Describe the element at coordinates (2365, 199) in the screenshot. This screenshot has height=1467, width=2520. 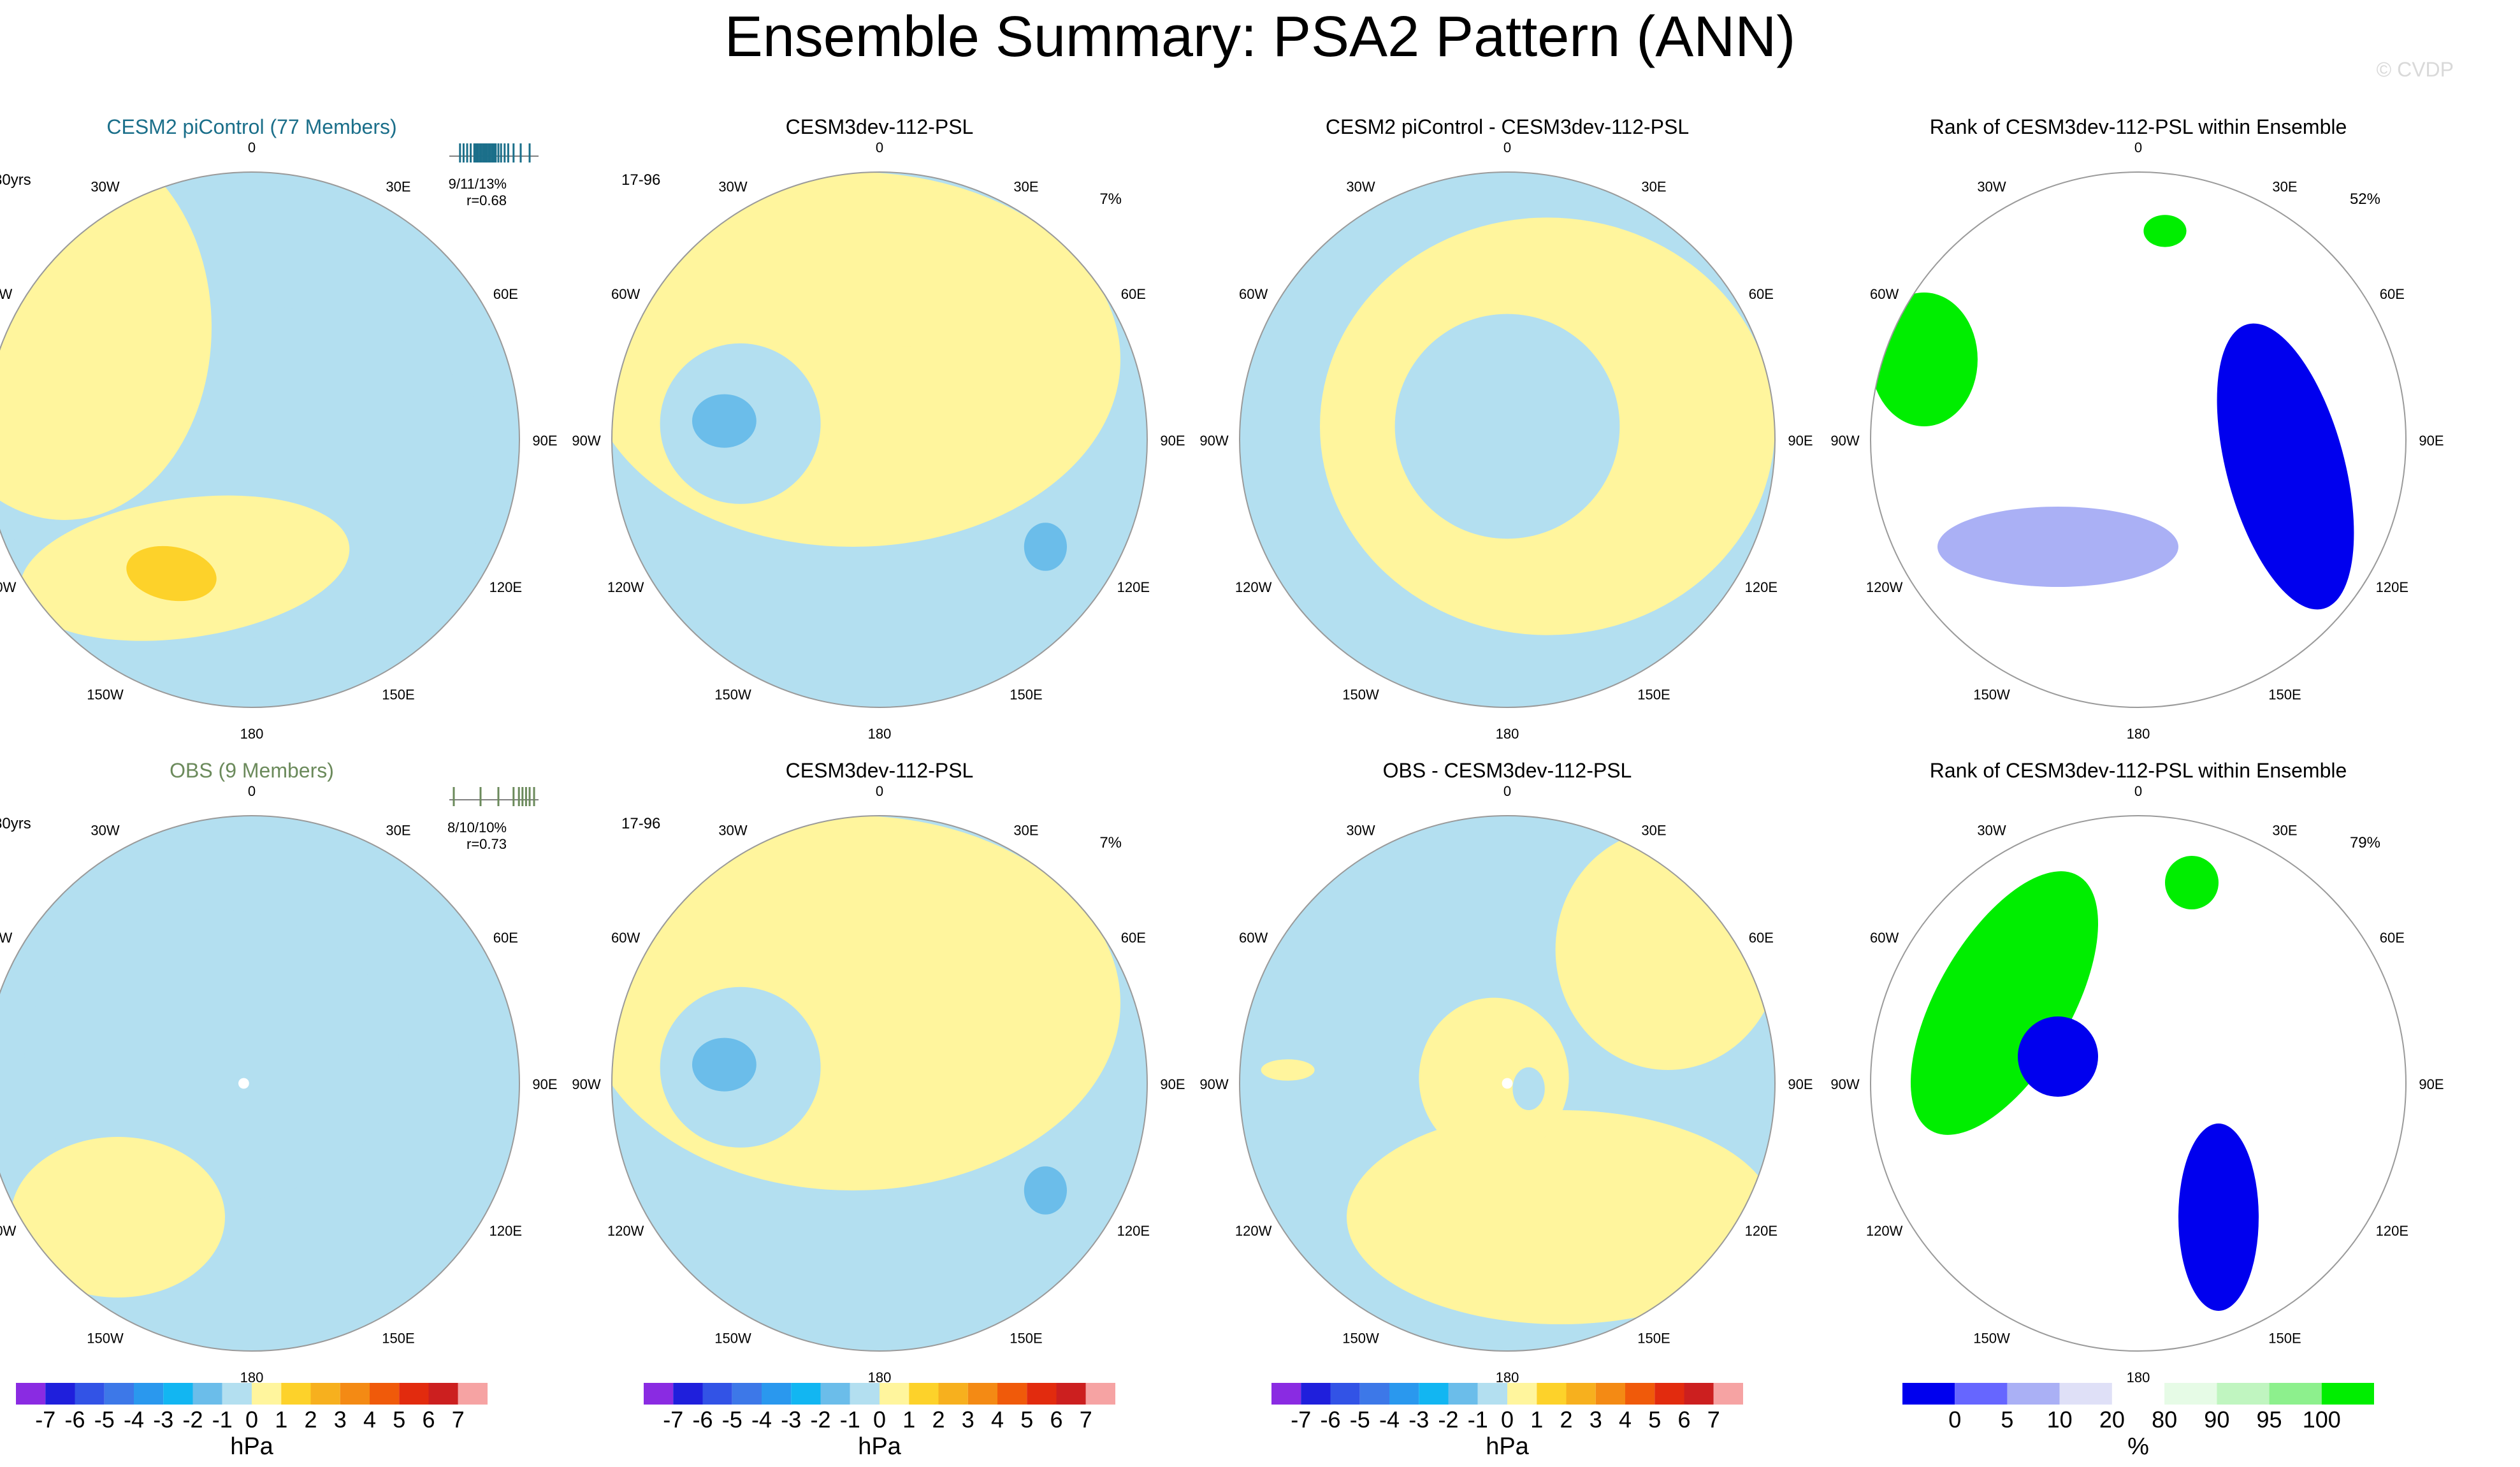
I see `percent-label: 52%` at that location.